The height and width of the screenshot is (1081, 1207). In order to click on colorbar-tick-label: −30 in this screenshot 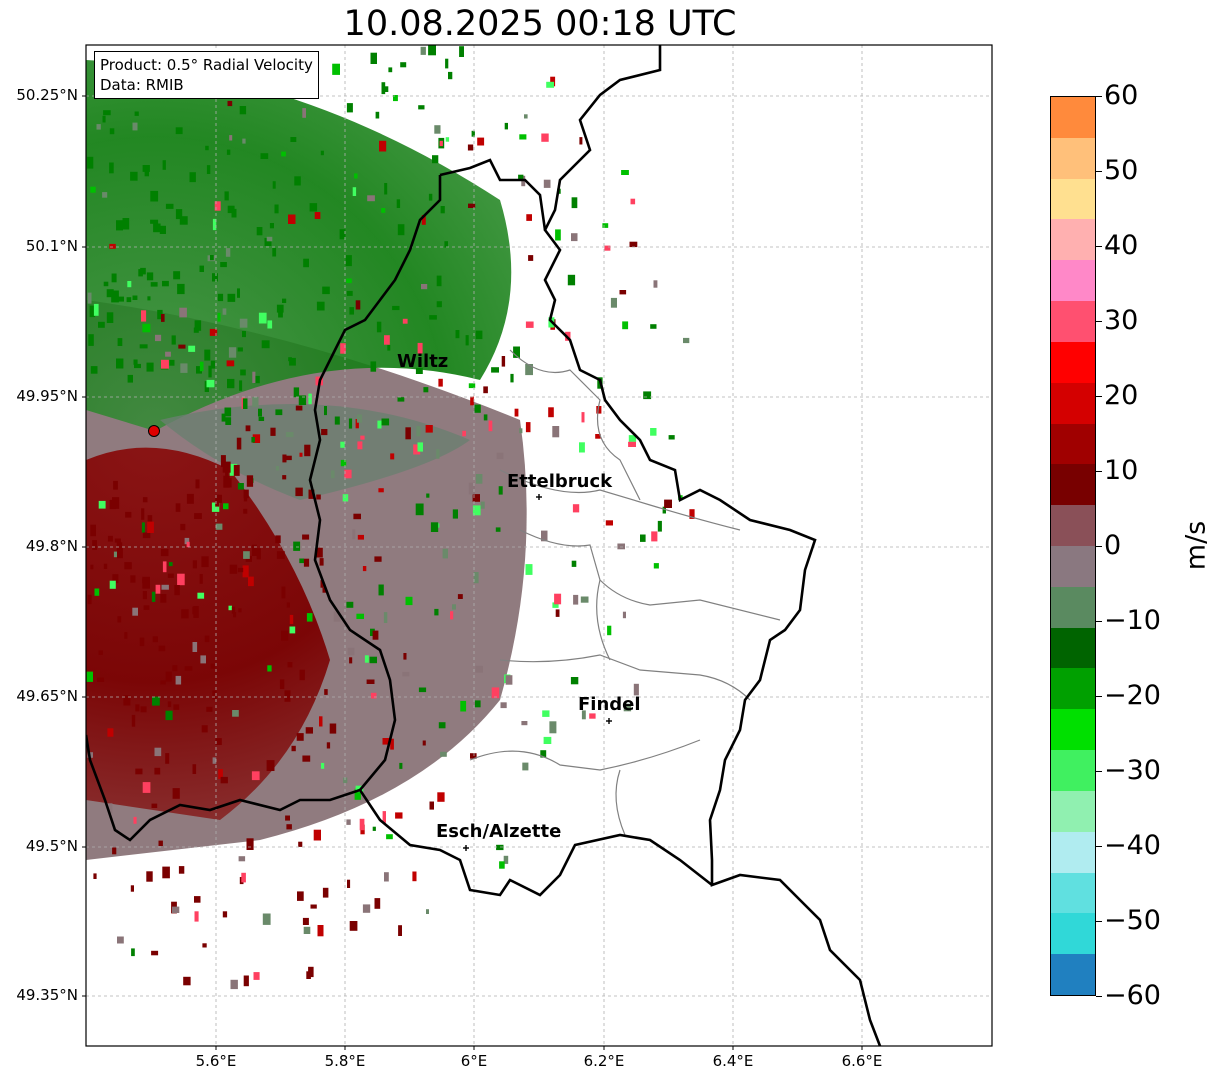, I will do `click(1132, 770)`.